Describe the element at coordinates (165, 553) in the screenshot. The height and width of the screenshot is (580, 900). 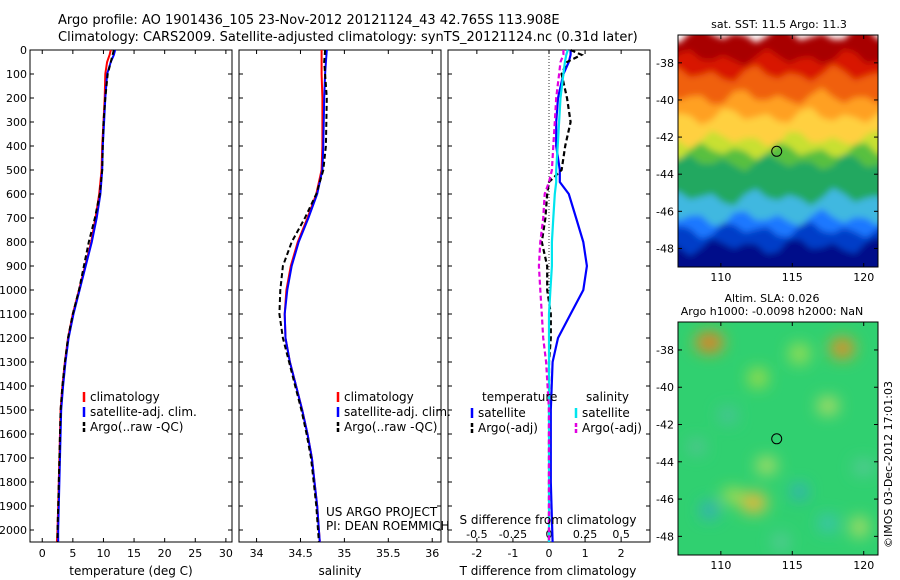
I see `x-tick-label: 20` at that location.